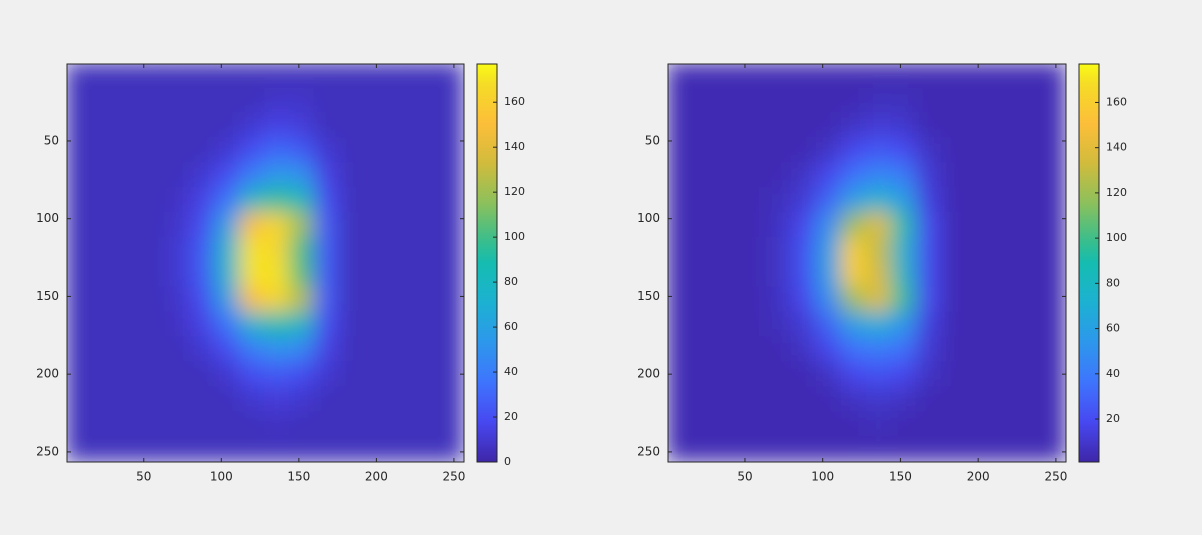  I want to click on x-tick-label: 100, so click(822, 477).